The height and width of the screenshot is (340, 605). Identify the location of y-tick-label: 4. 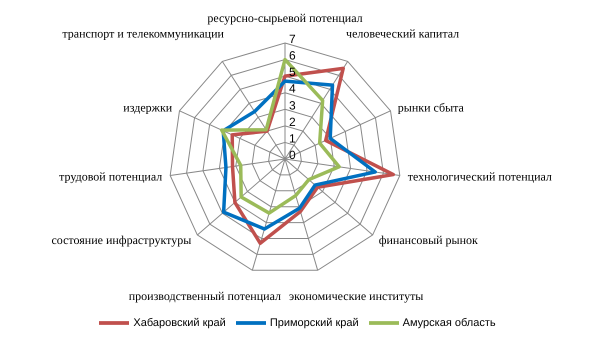
(292, 89).